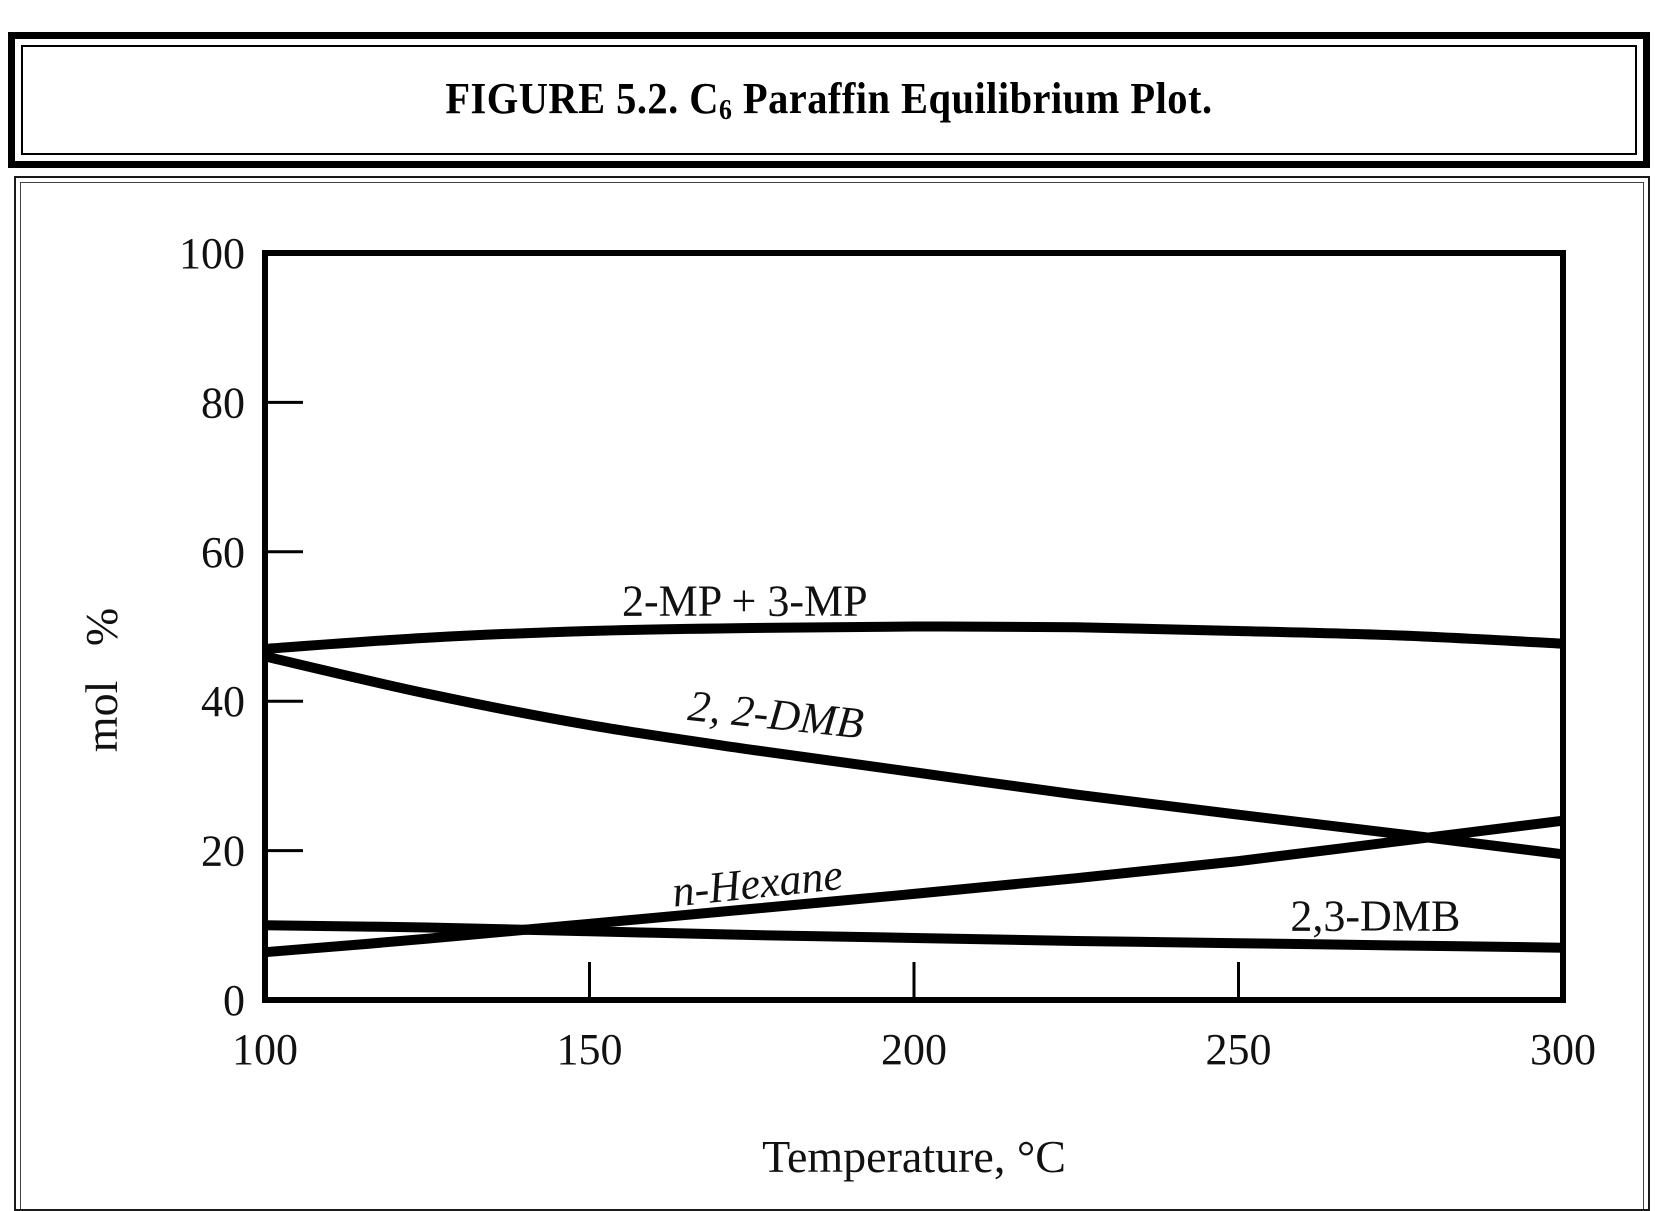 Image resolution: width=1658 pixels, height=1211 pixels. What do you see at coordinates (234, 1000) in the screenshot?
I see `y-tick-label: 0` at bounding box center [234, 1000].